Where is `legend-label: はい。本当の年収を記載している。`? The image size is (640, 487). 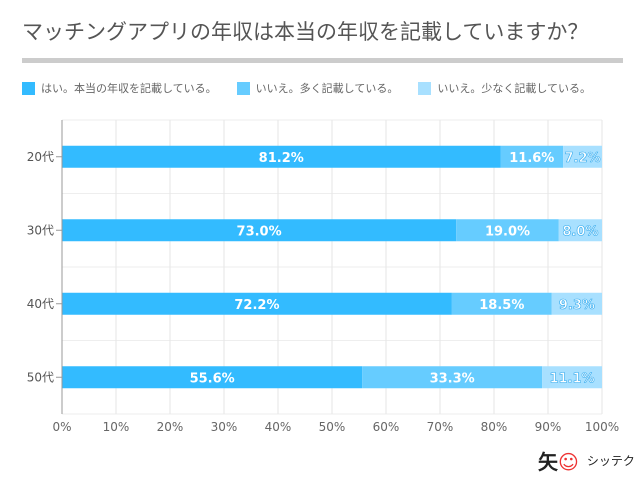 legend-label: はい。本当の年収を記載している。 is located at coordinates (129, 88).